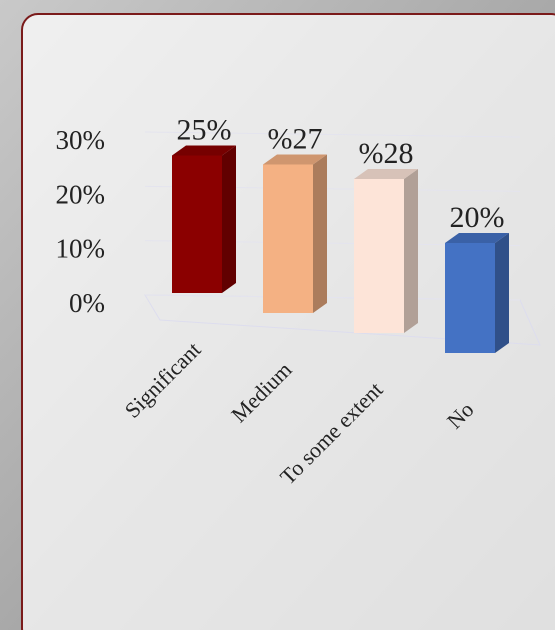 Image resolution: width=555 pixels, height=635 pixels. What do you see at coordinates (332, 134) in the screenshot?
I see `grid-line` at bounding box center [332, 134].